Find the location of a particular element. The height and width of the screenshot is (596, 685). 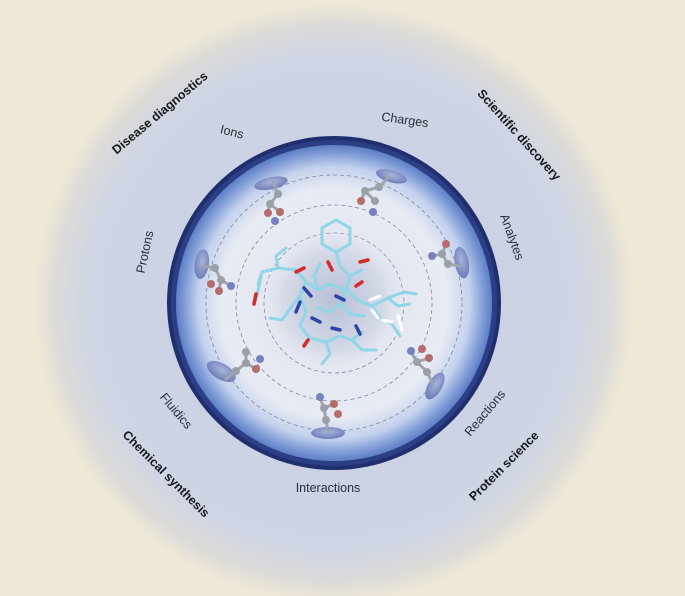

molecule-right is located at coordinates (449, 259).